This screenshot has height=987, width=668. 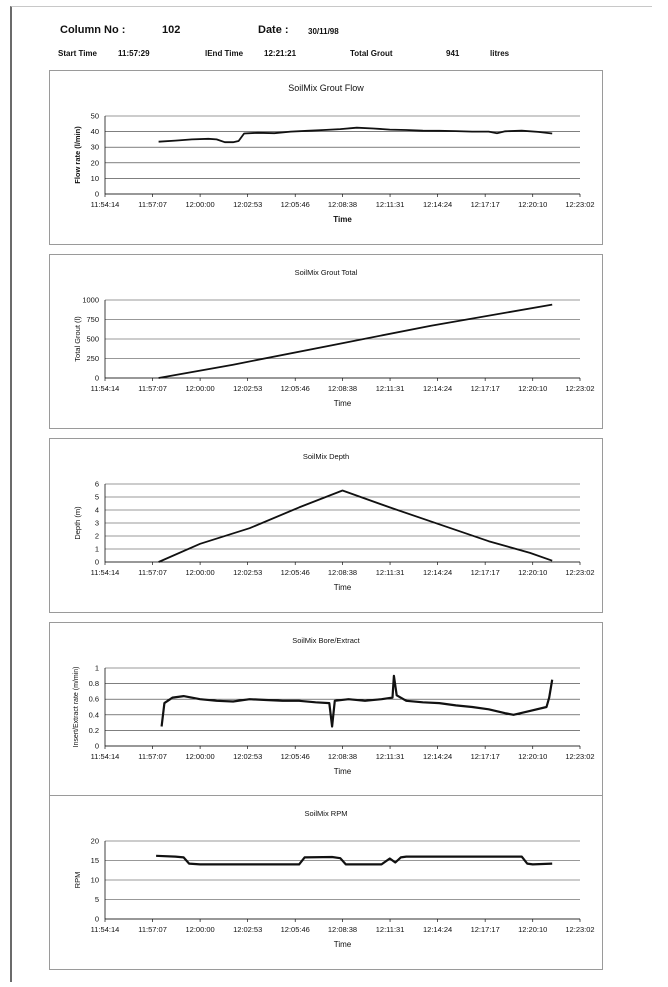 I want to click on column-value: 102, so click(x=171, y=30).